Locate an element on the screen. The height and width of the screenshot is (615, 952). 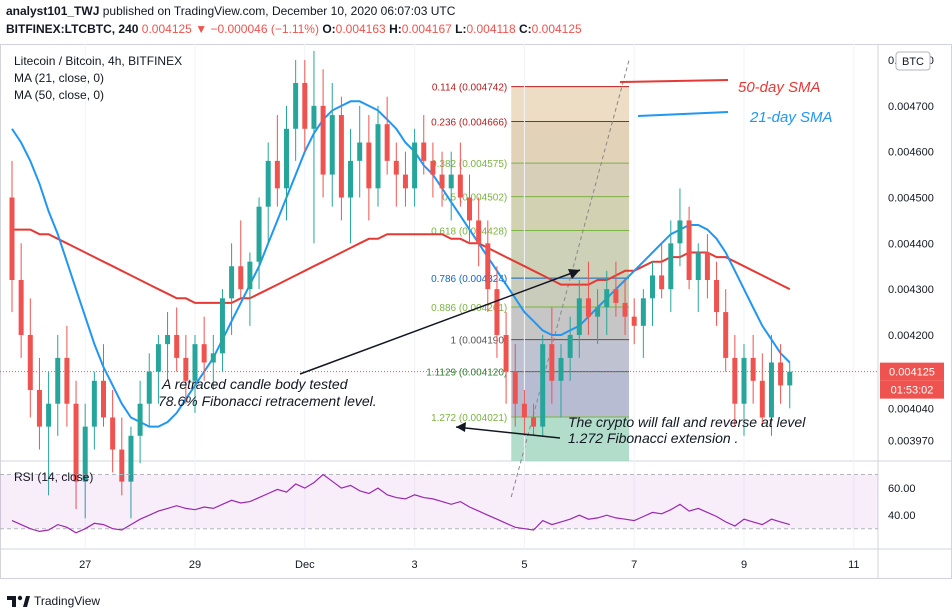
countdown-label: 01:53:02 is located at coordinates (912, 391).